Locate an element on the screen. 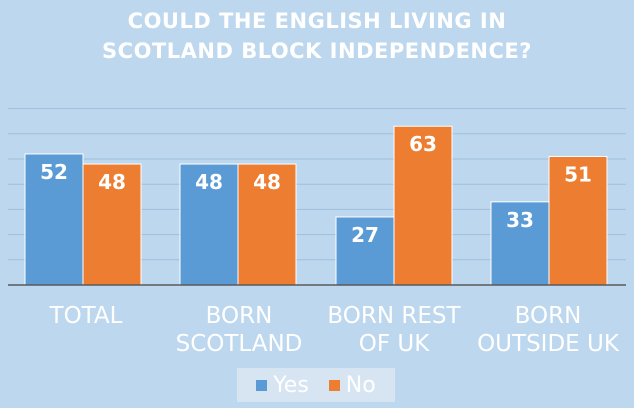 This screenshot has height=408, width=634. category-label-2-line-0: BORN REST is located at coordinates (394, 316).